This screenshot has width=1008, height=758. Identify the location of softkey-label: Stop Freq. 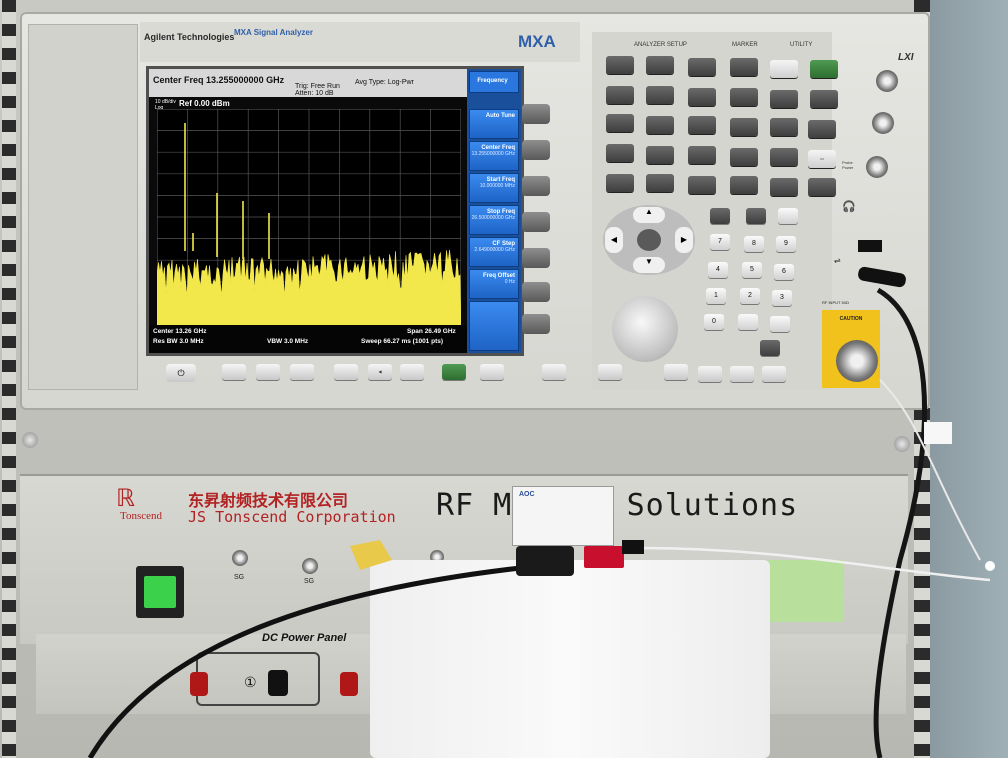
(501, 212).